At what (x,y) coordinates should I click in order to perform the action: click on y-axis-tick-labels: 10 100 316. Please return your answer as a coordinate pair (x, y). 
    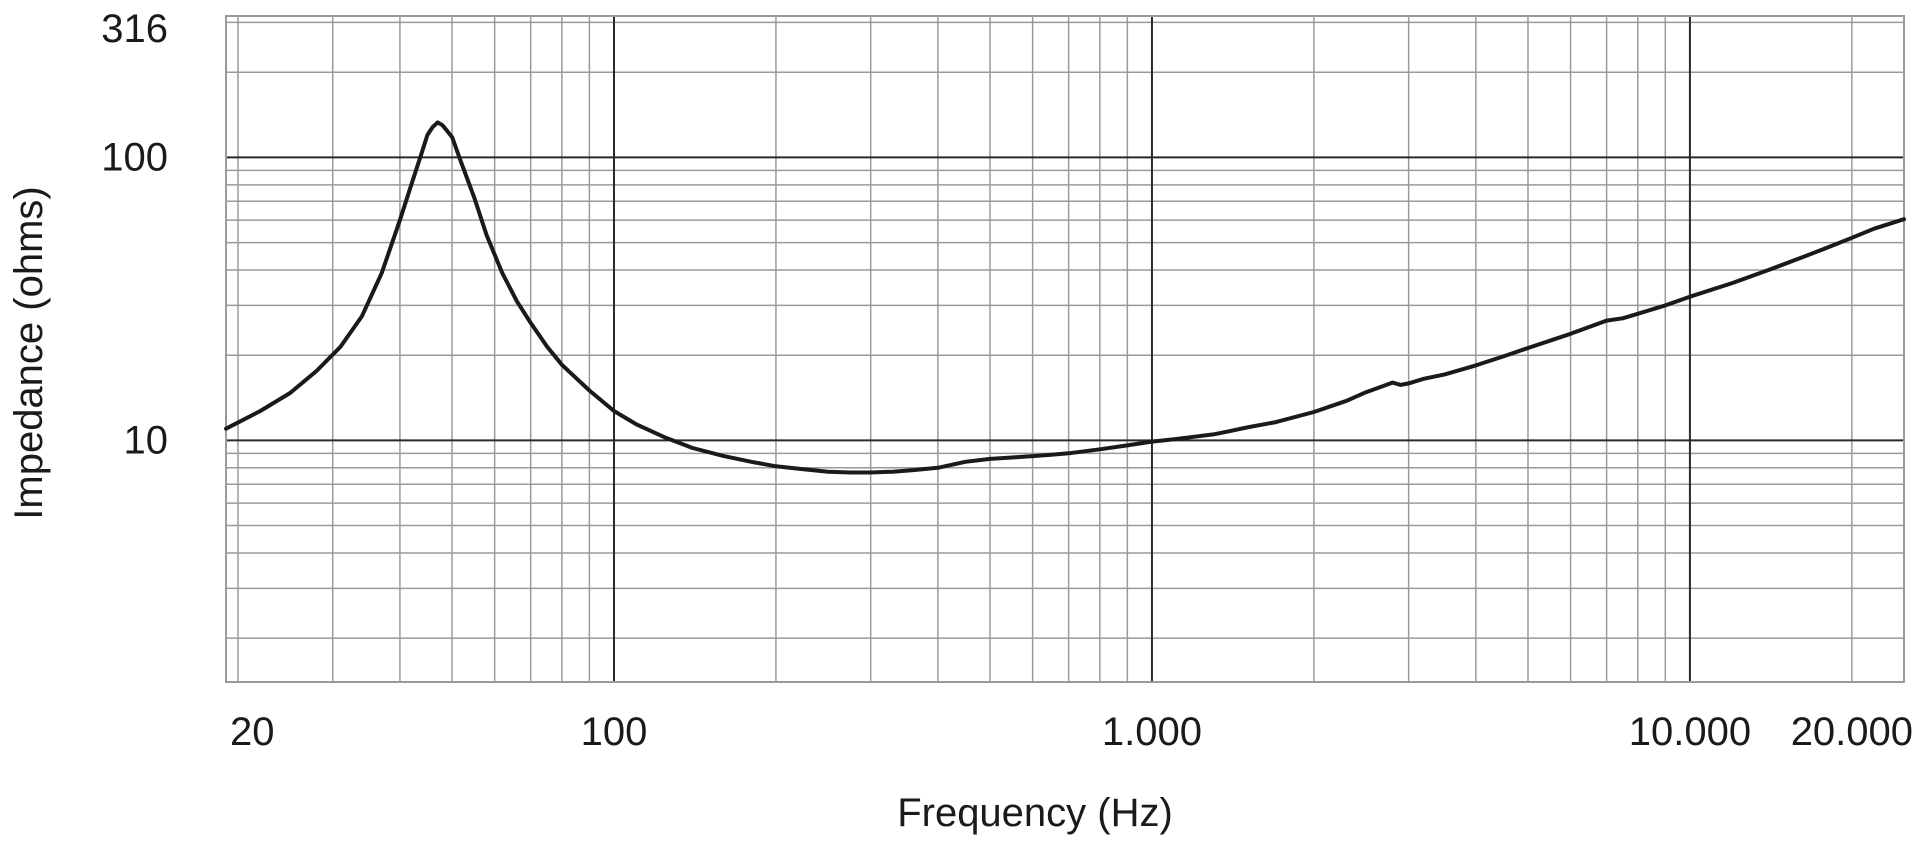
    Looking at the image, I should click on (134, 234).